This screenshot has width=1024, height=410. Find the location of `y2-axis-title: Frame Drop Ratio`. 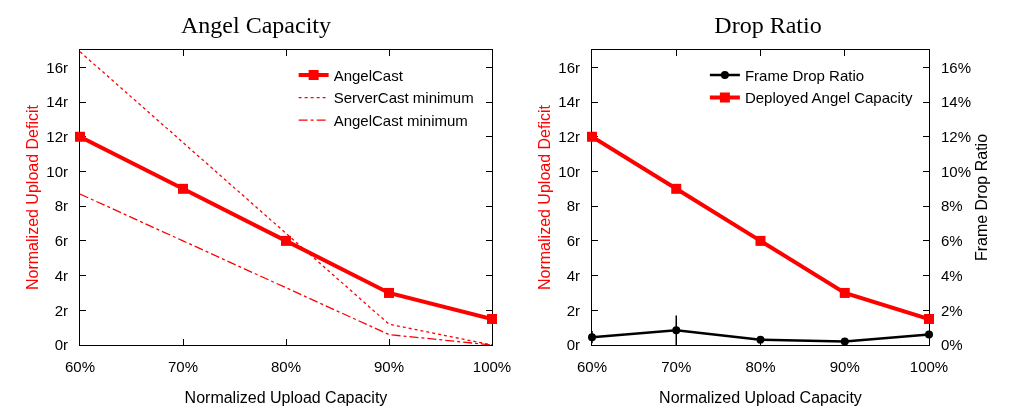

y2-axis-title: Frame Drop Ratio is located at coordinates (982, 197).